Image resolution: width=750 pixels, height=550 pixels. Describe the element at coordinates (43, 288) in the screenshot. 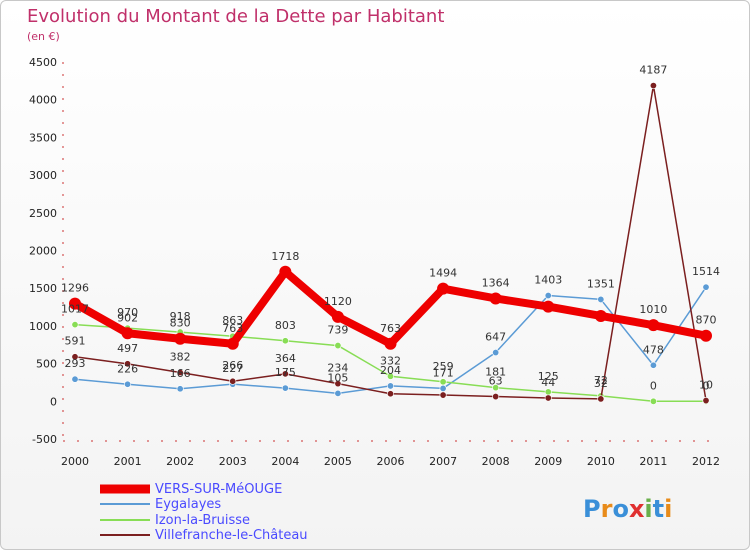

I see `y-tick-label: 1500` at that location.